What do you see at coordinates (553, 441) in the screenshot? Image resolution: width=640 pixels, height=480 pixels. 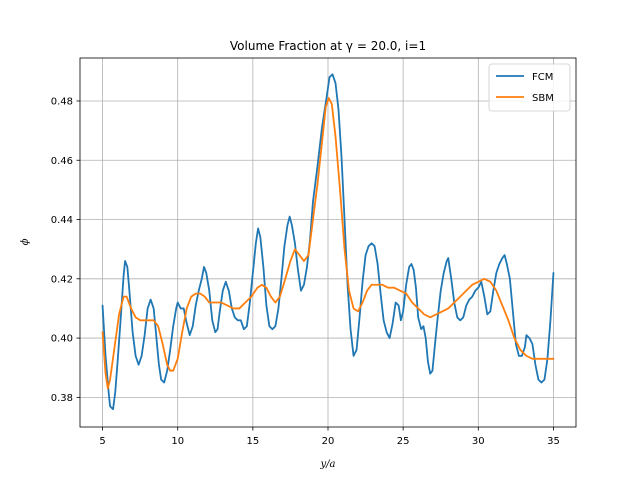 I see `x-tick-label: 35` at bounding box center [553, 441].